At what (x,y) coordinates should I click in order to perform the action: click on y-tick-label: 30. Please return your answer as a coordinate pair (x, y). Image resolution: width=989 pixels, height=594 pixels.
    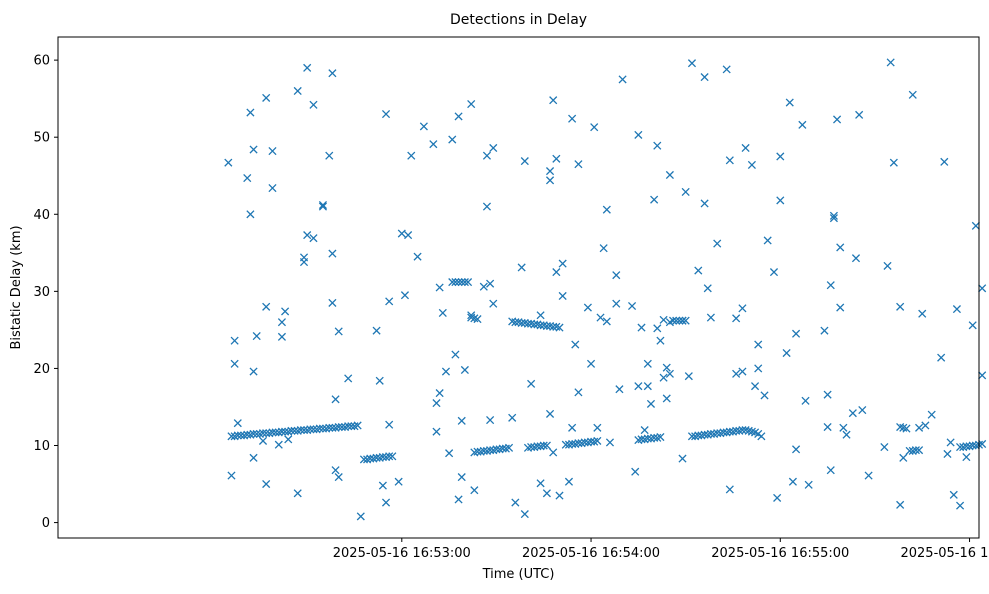
    Looking at the image, I should click on (41, 292).